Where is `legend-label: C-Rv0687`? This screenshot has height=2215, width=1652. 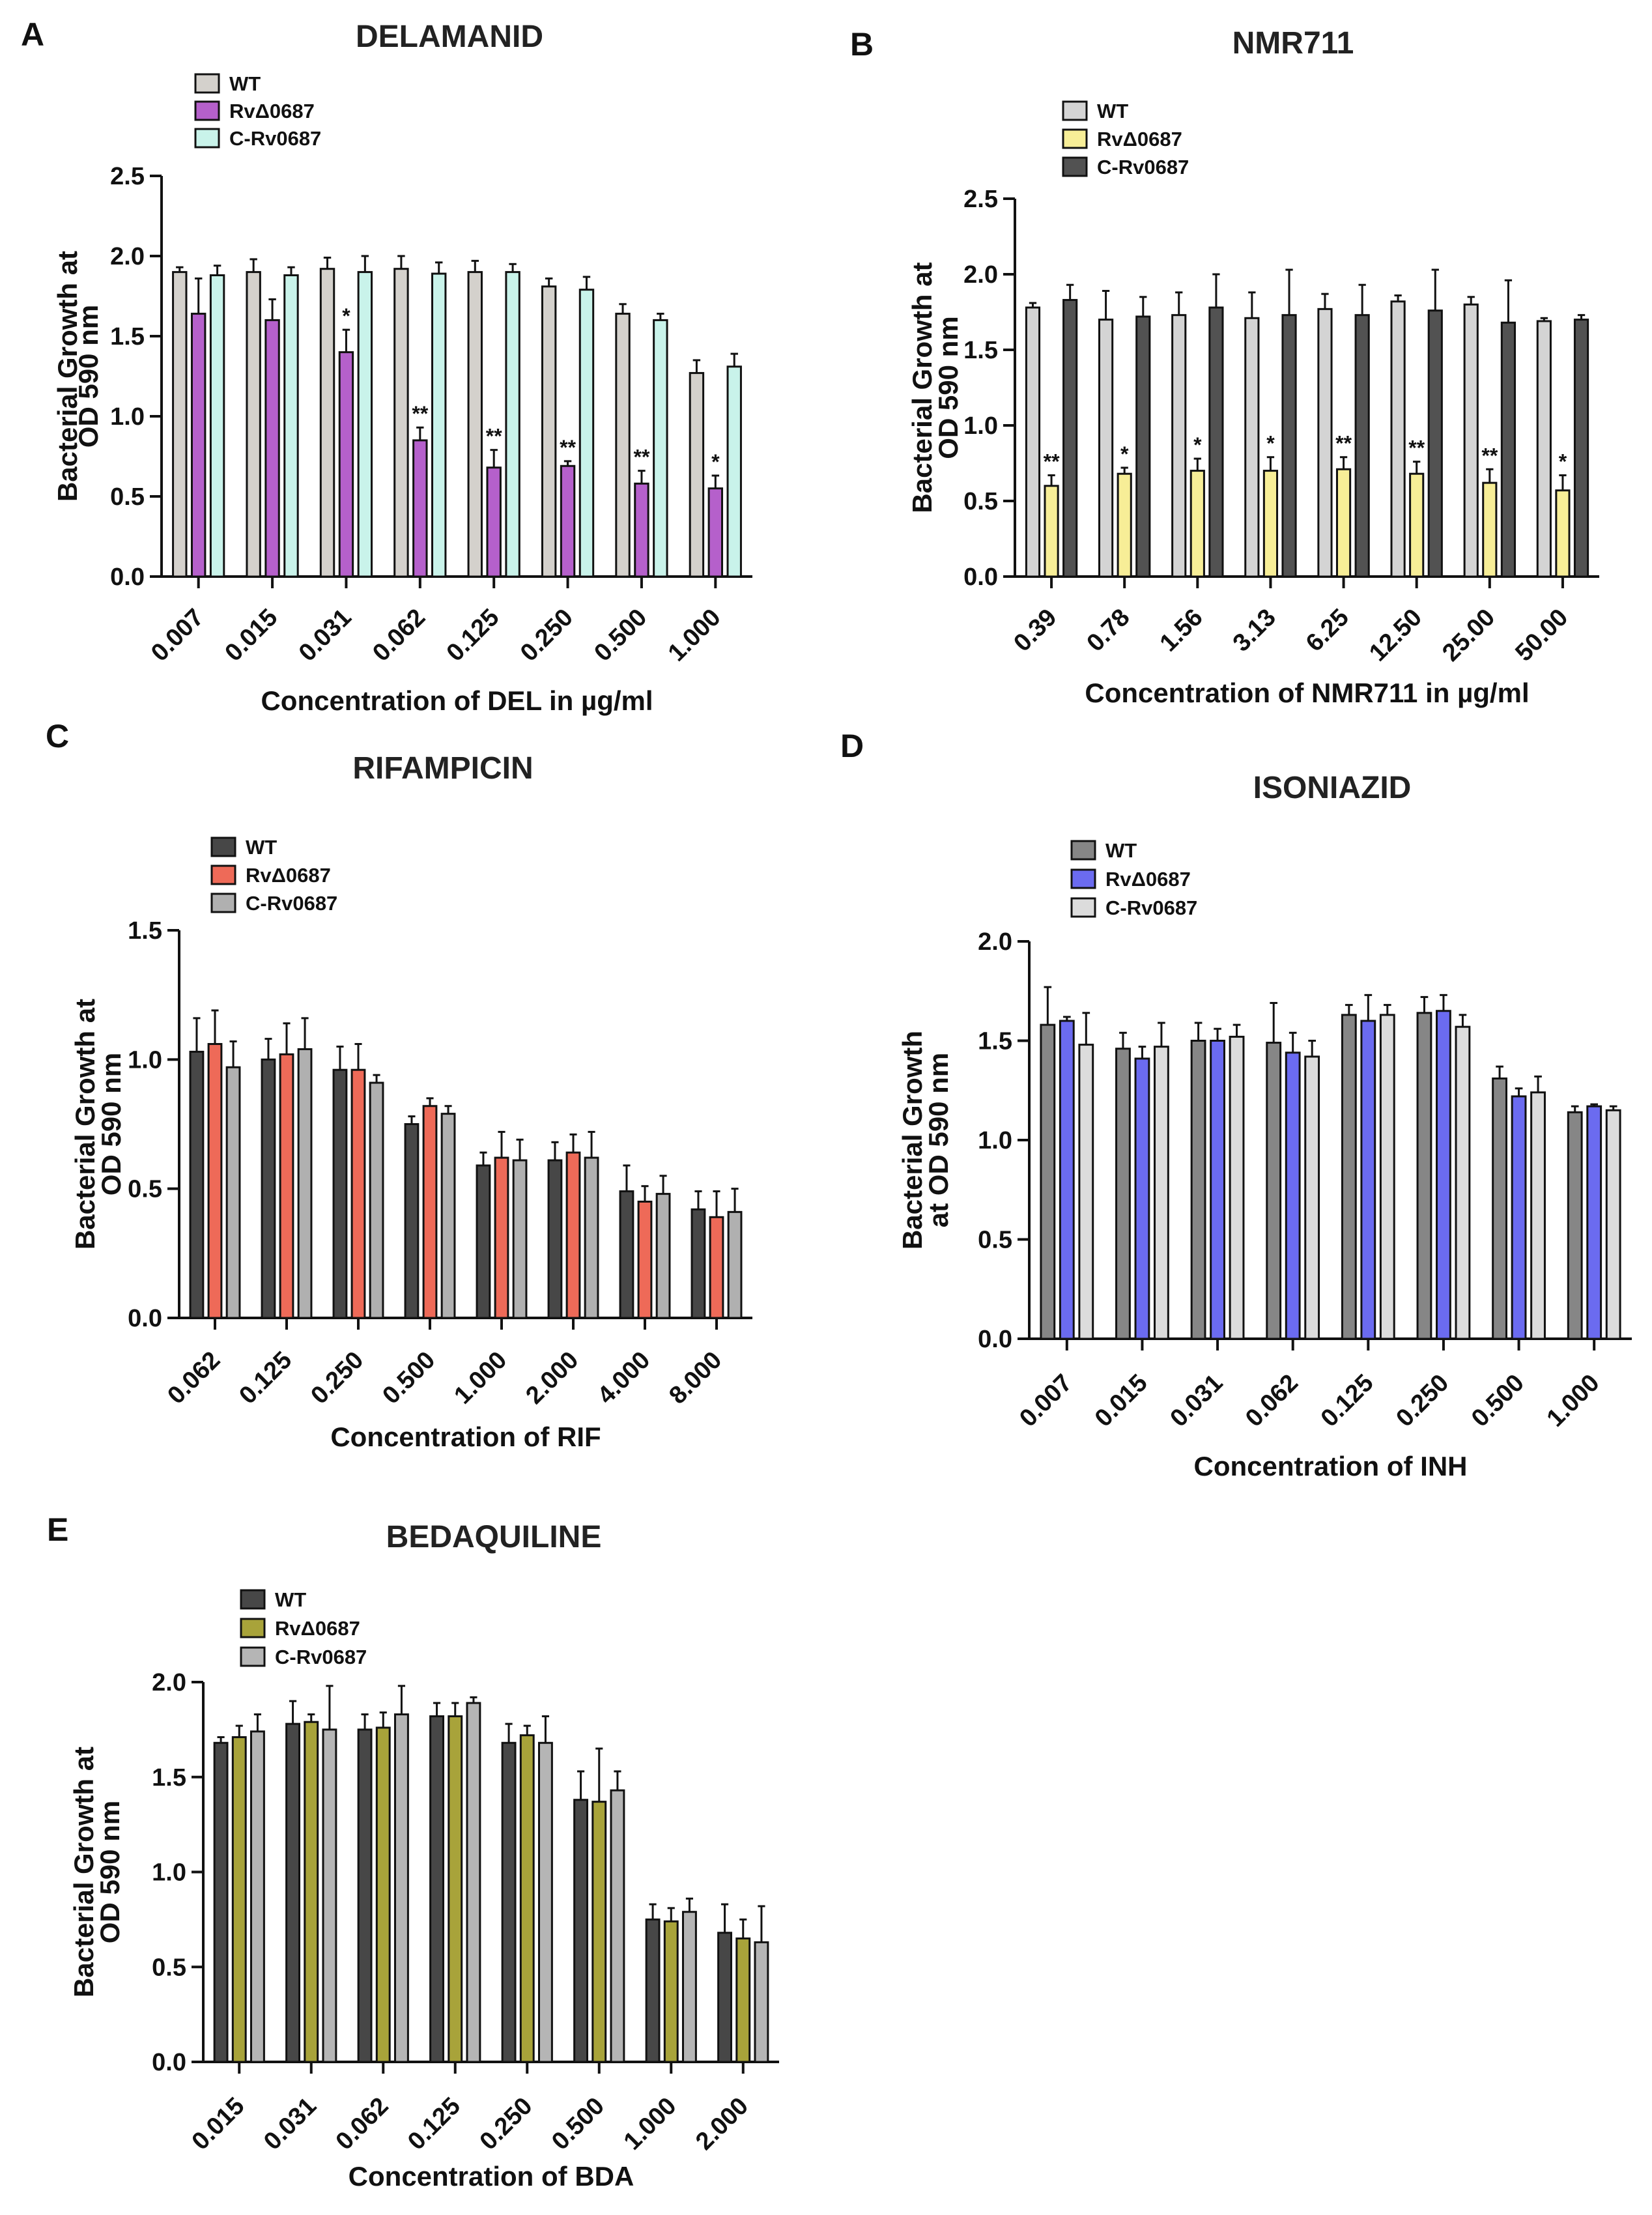
legend-label: C-Rv0687 is located at coordinates (321, 1657).